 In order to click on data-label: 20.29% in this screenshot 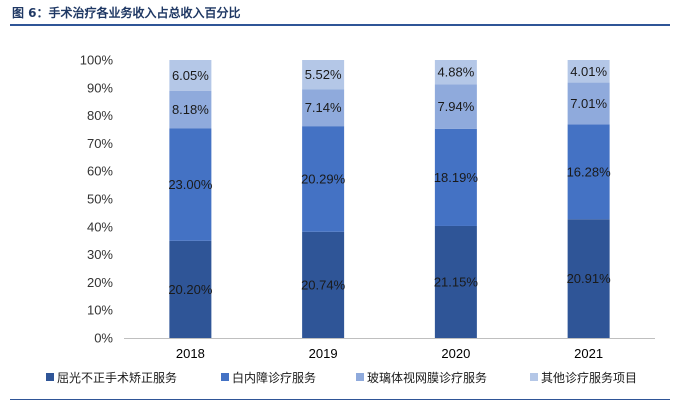, I will do `click(323, 178)`.